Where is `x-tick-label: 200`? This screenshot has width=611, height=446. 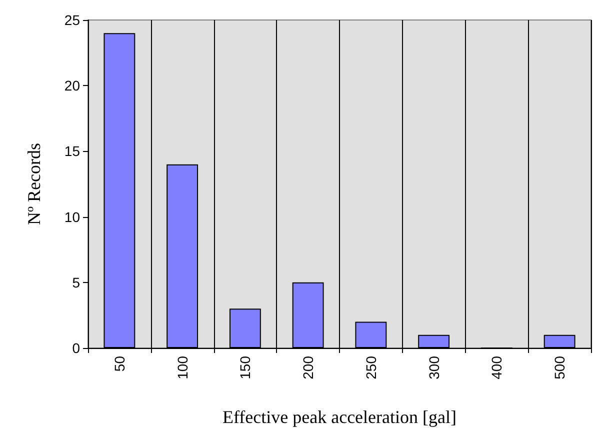
x-tick-label: 200 is located at coordinates (308, 368).